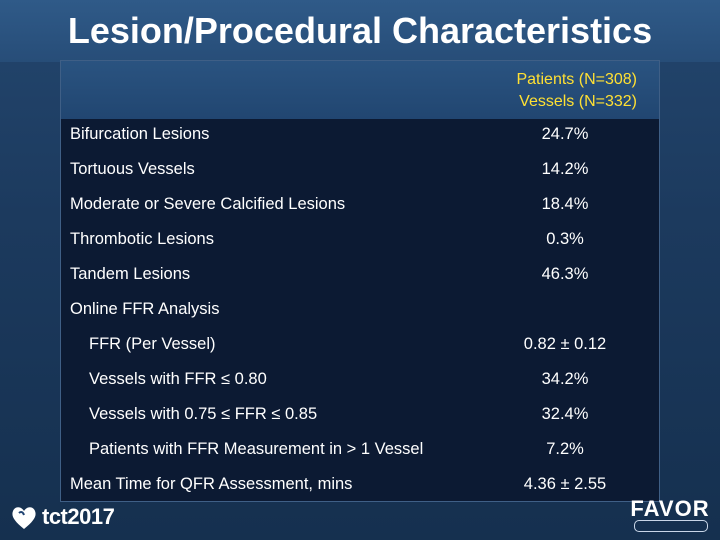 The image size is (720, 540). What do you see at coordinates (565, 344) in the screenshot?
I see `row-value: 0.82 ± 0.12` at bounding box center [565, 344].